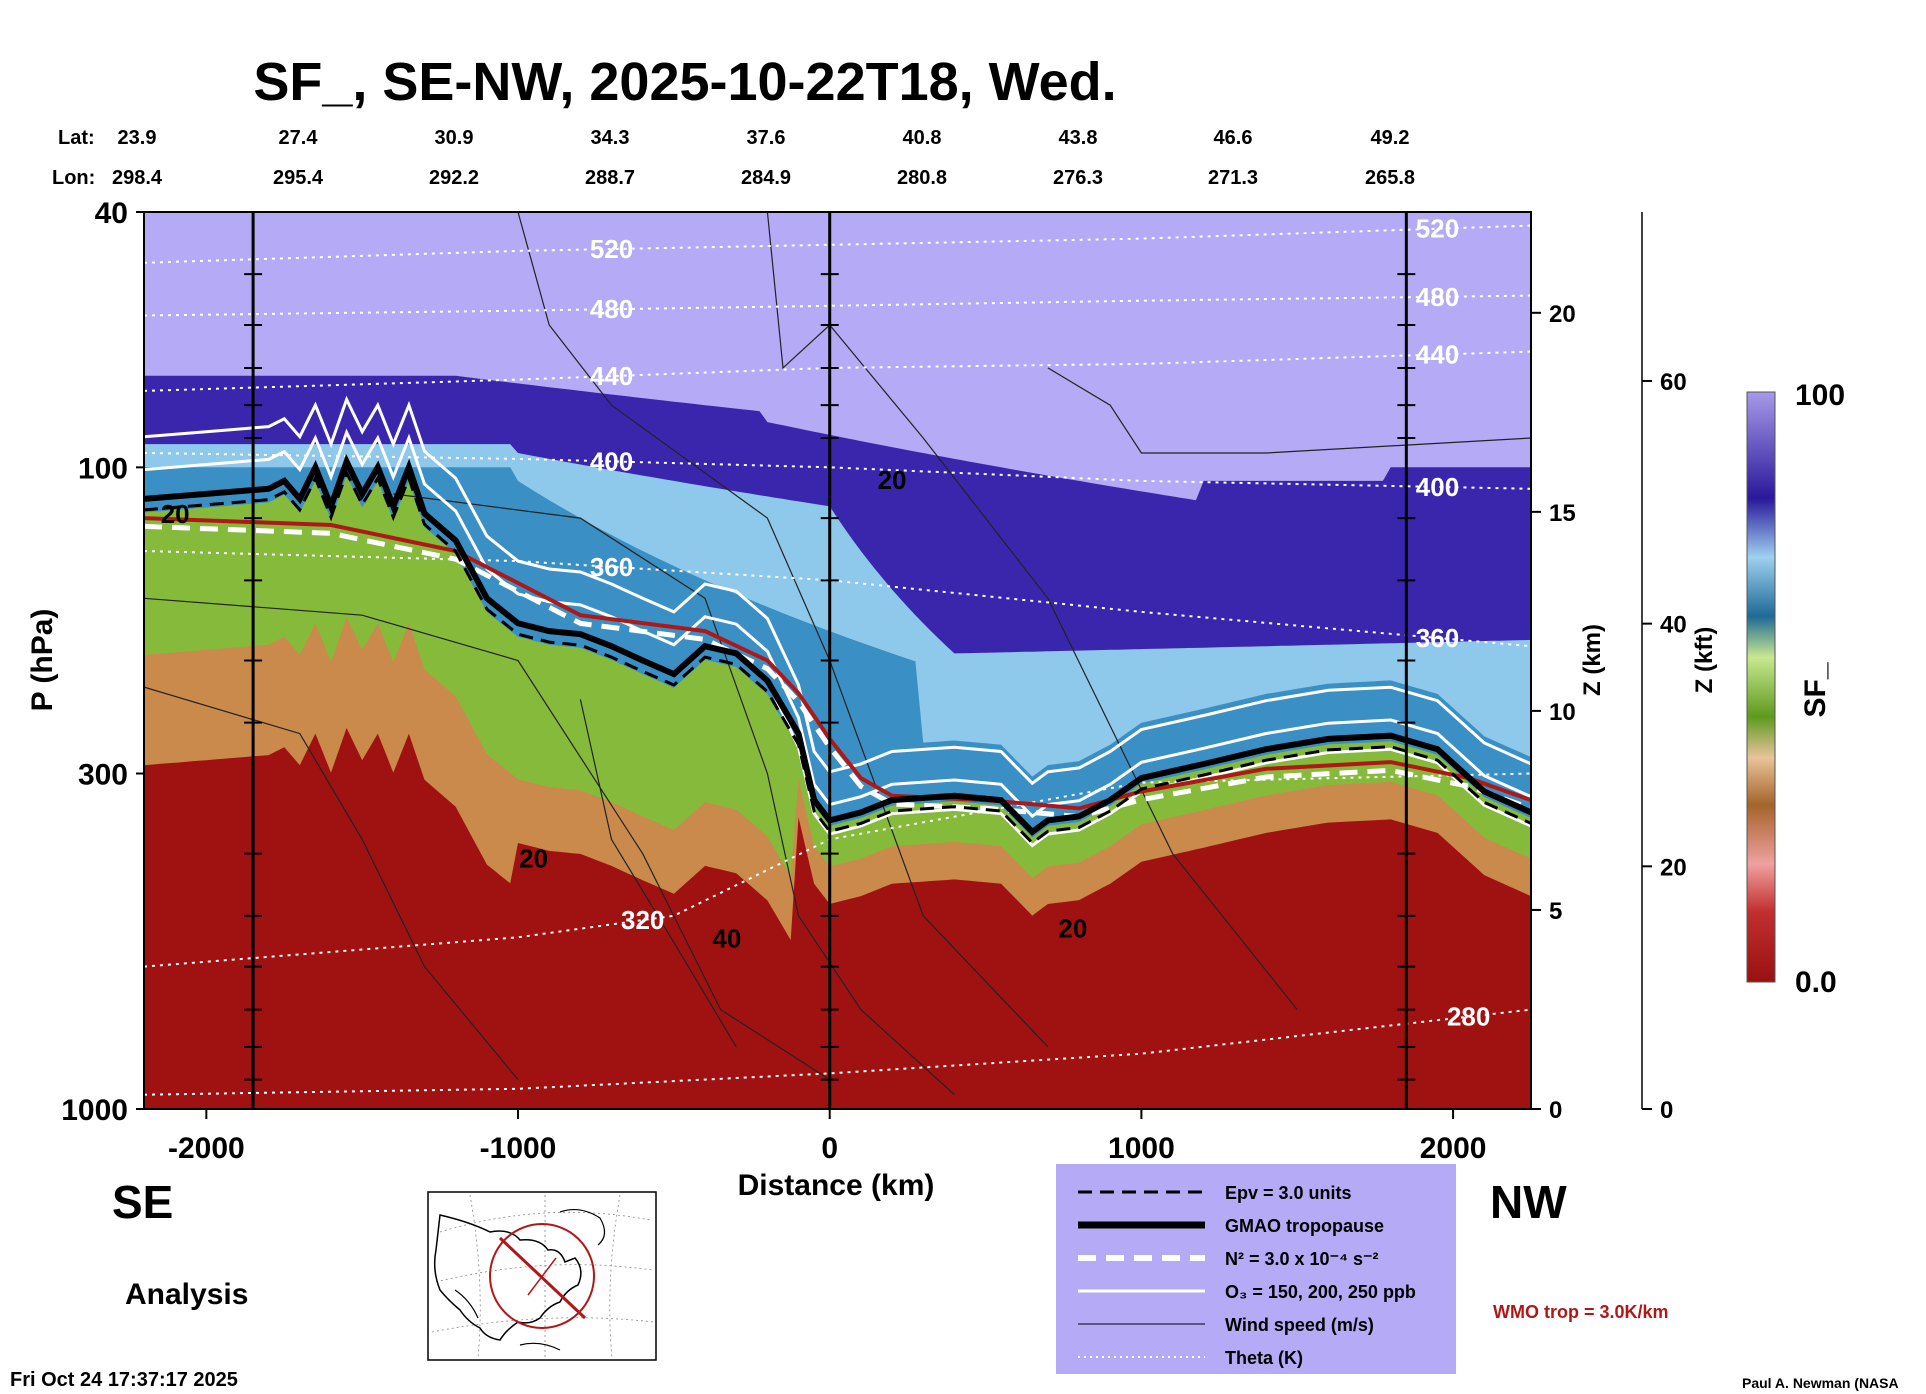  Describe the element at coordinates (1673, 382) in the screenshot. I see `z-kft-tick-label: 60` at that location.